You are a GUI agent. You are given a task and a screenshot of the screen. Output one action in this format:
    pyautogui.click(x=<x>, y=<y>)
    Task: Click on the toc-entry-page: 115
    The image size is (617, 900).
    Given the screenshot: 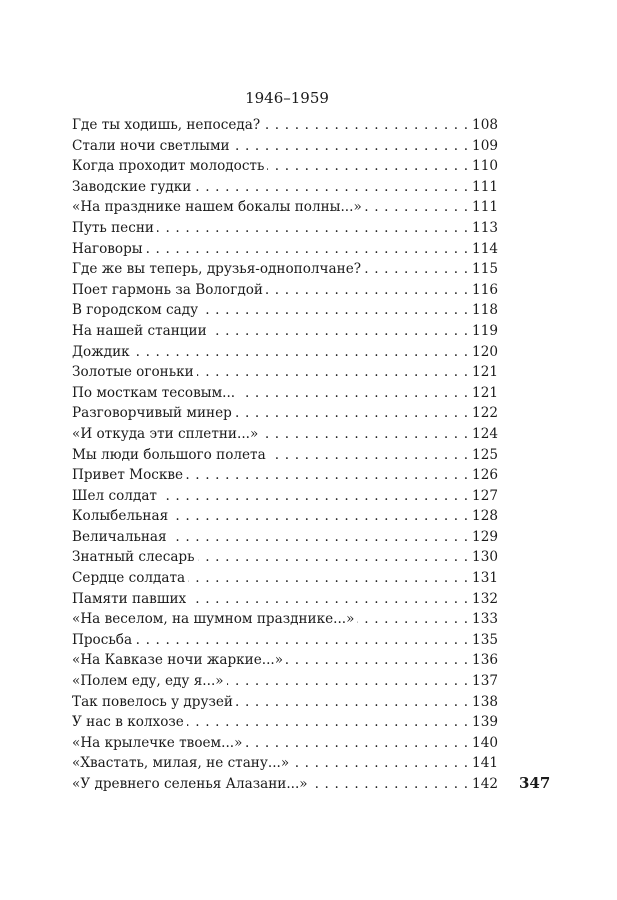 What is the action you would take?
    pyautogui.click(x=485, y=269)
    